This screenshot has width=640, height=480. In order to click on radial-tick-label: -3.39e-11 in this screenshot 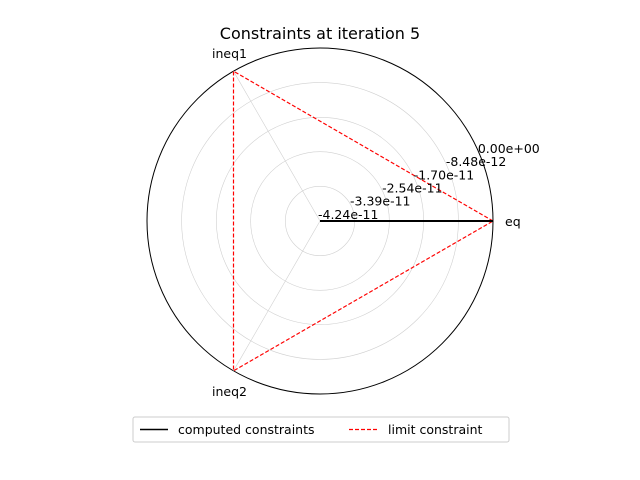, I will do `click(380, 201)`.